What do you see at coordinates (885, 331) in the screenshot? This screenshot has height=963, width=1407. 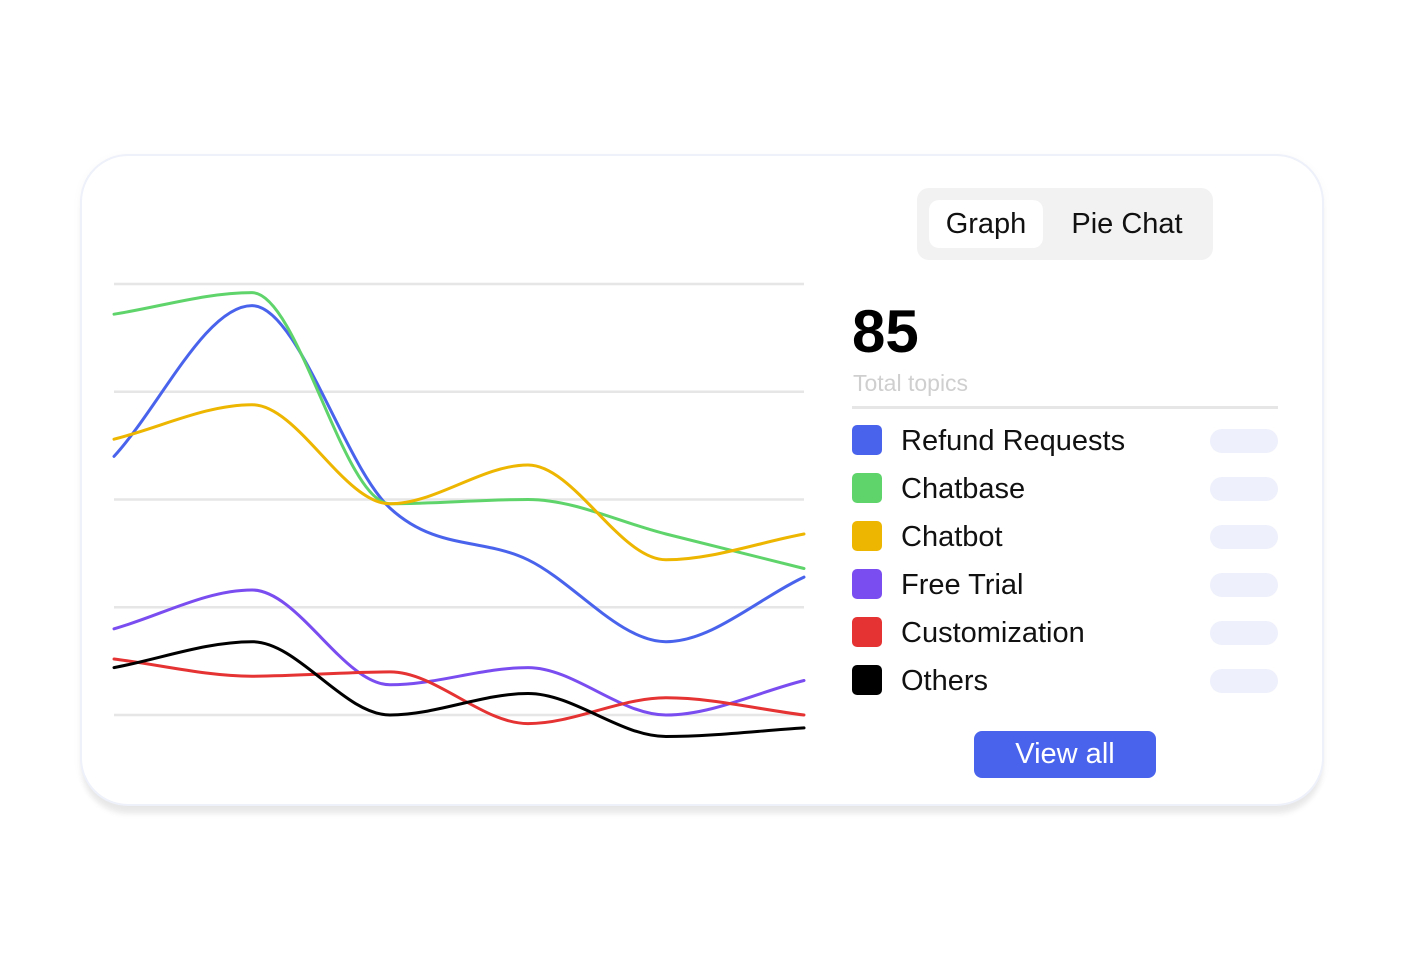 I see `total-topics-value: 85` at bounding box center [885, 331].